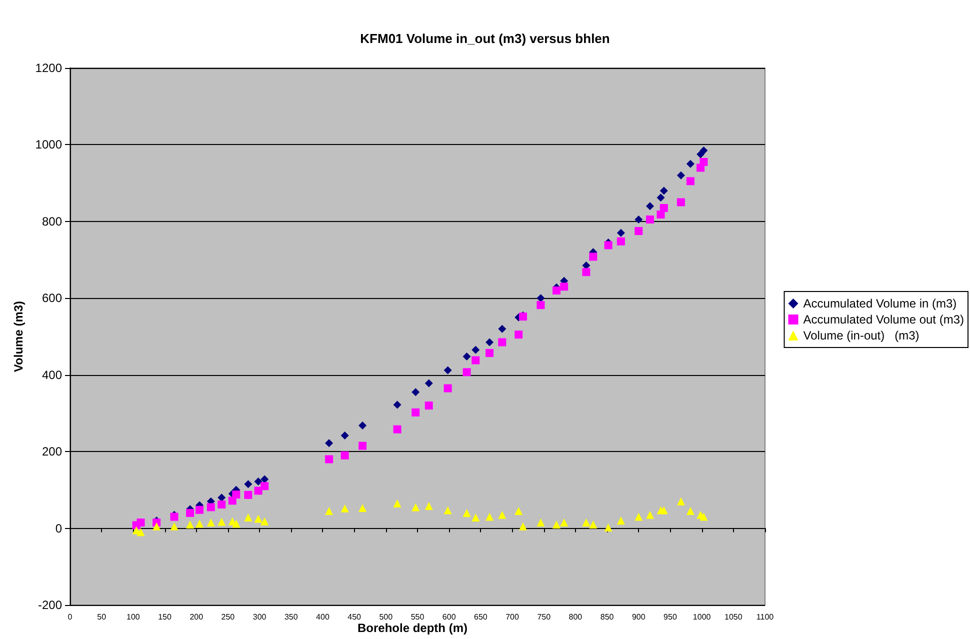 Image resolution: width=970 pixels, height=639 pixels. What do you see at coordinates (575, 617) in the screenshot?
I see `x-tick-label: 800` at bounding box center [575, 617].